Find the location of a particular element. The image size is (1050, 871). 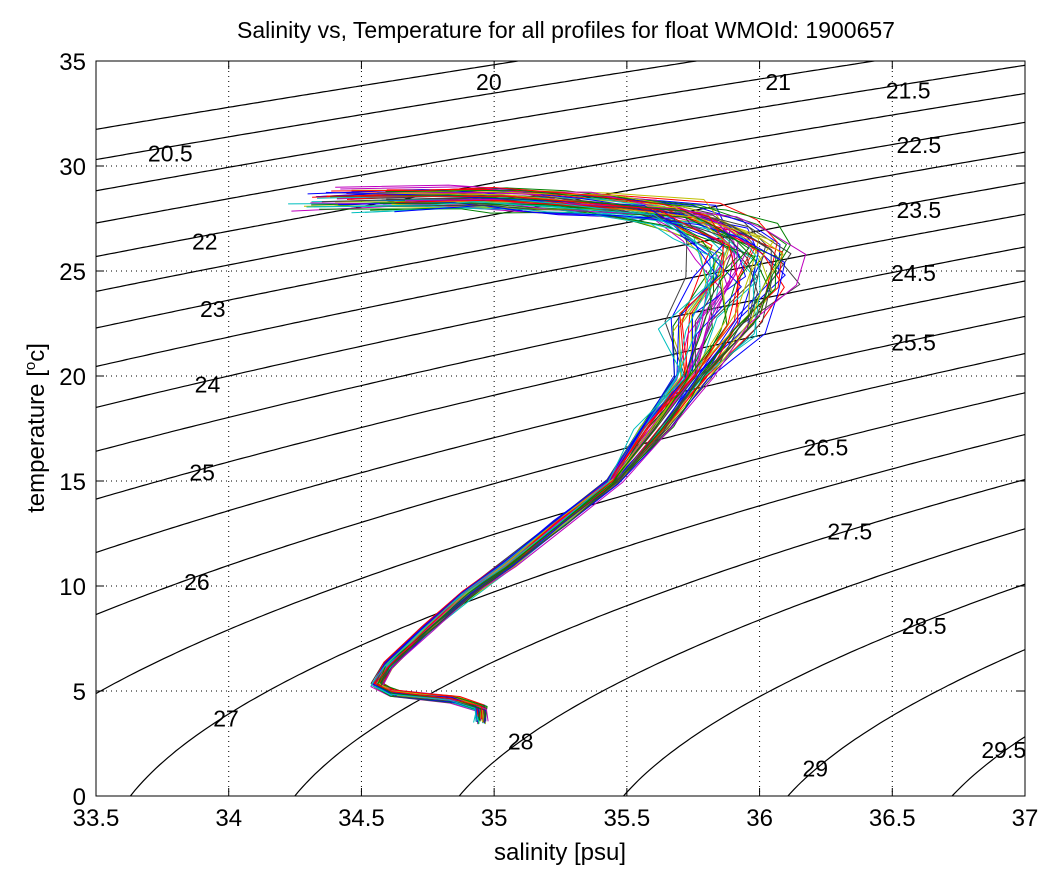

isopycnal-label: 23 is located at coordinates (213, 309).